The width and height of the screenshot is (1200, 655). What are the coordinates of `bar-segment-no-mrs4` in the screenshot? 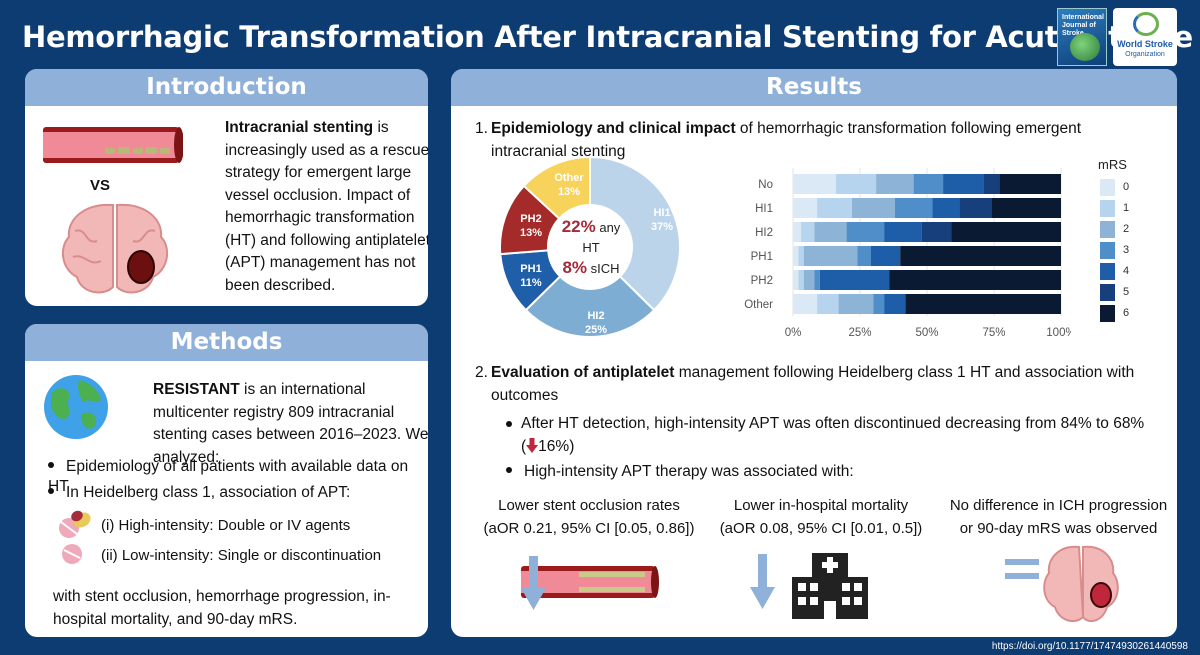 It's located at (963, 184).